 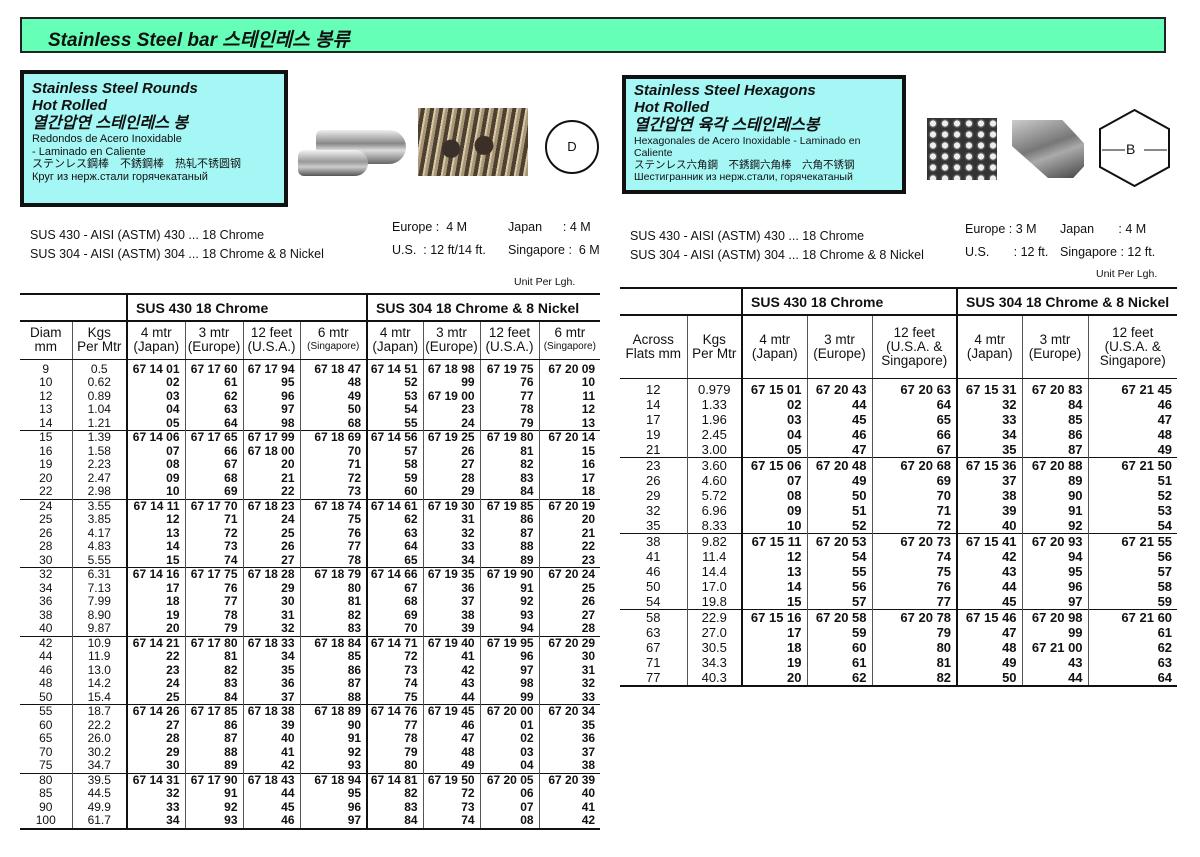 I want to click on item-code-cell: 67 18 89, so click(x=333, y=711).